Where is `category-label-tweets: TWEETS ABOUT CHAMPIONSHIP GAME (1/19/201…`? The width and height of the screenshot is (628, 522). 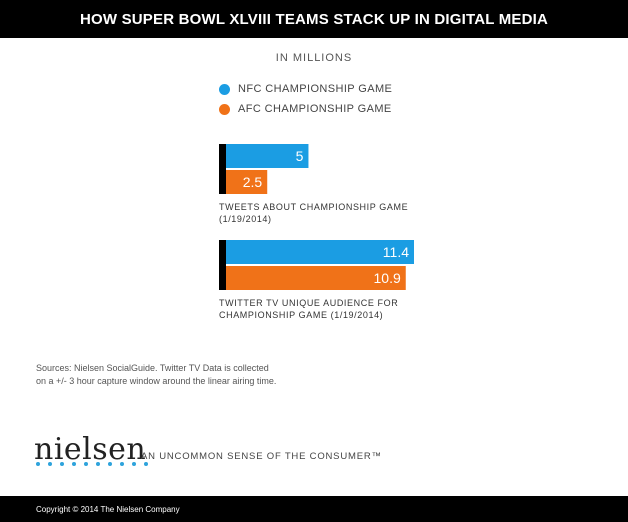 category-label-tweets: TWEETS ABOUT CHAMPIONSHIP GAME (1/19/201… is located at coordinates (314, 213).